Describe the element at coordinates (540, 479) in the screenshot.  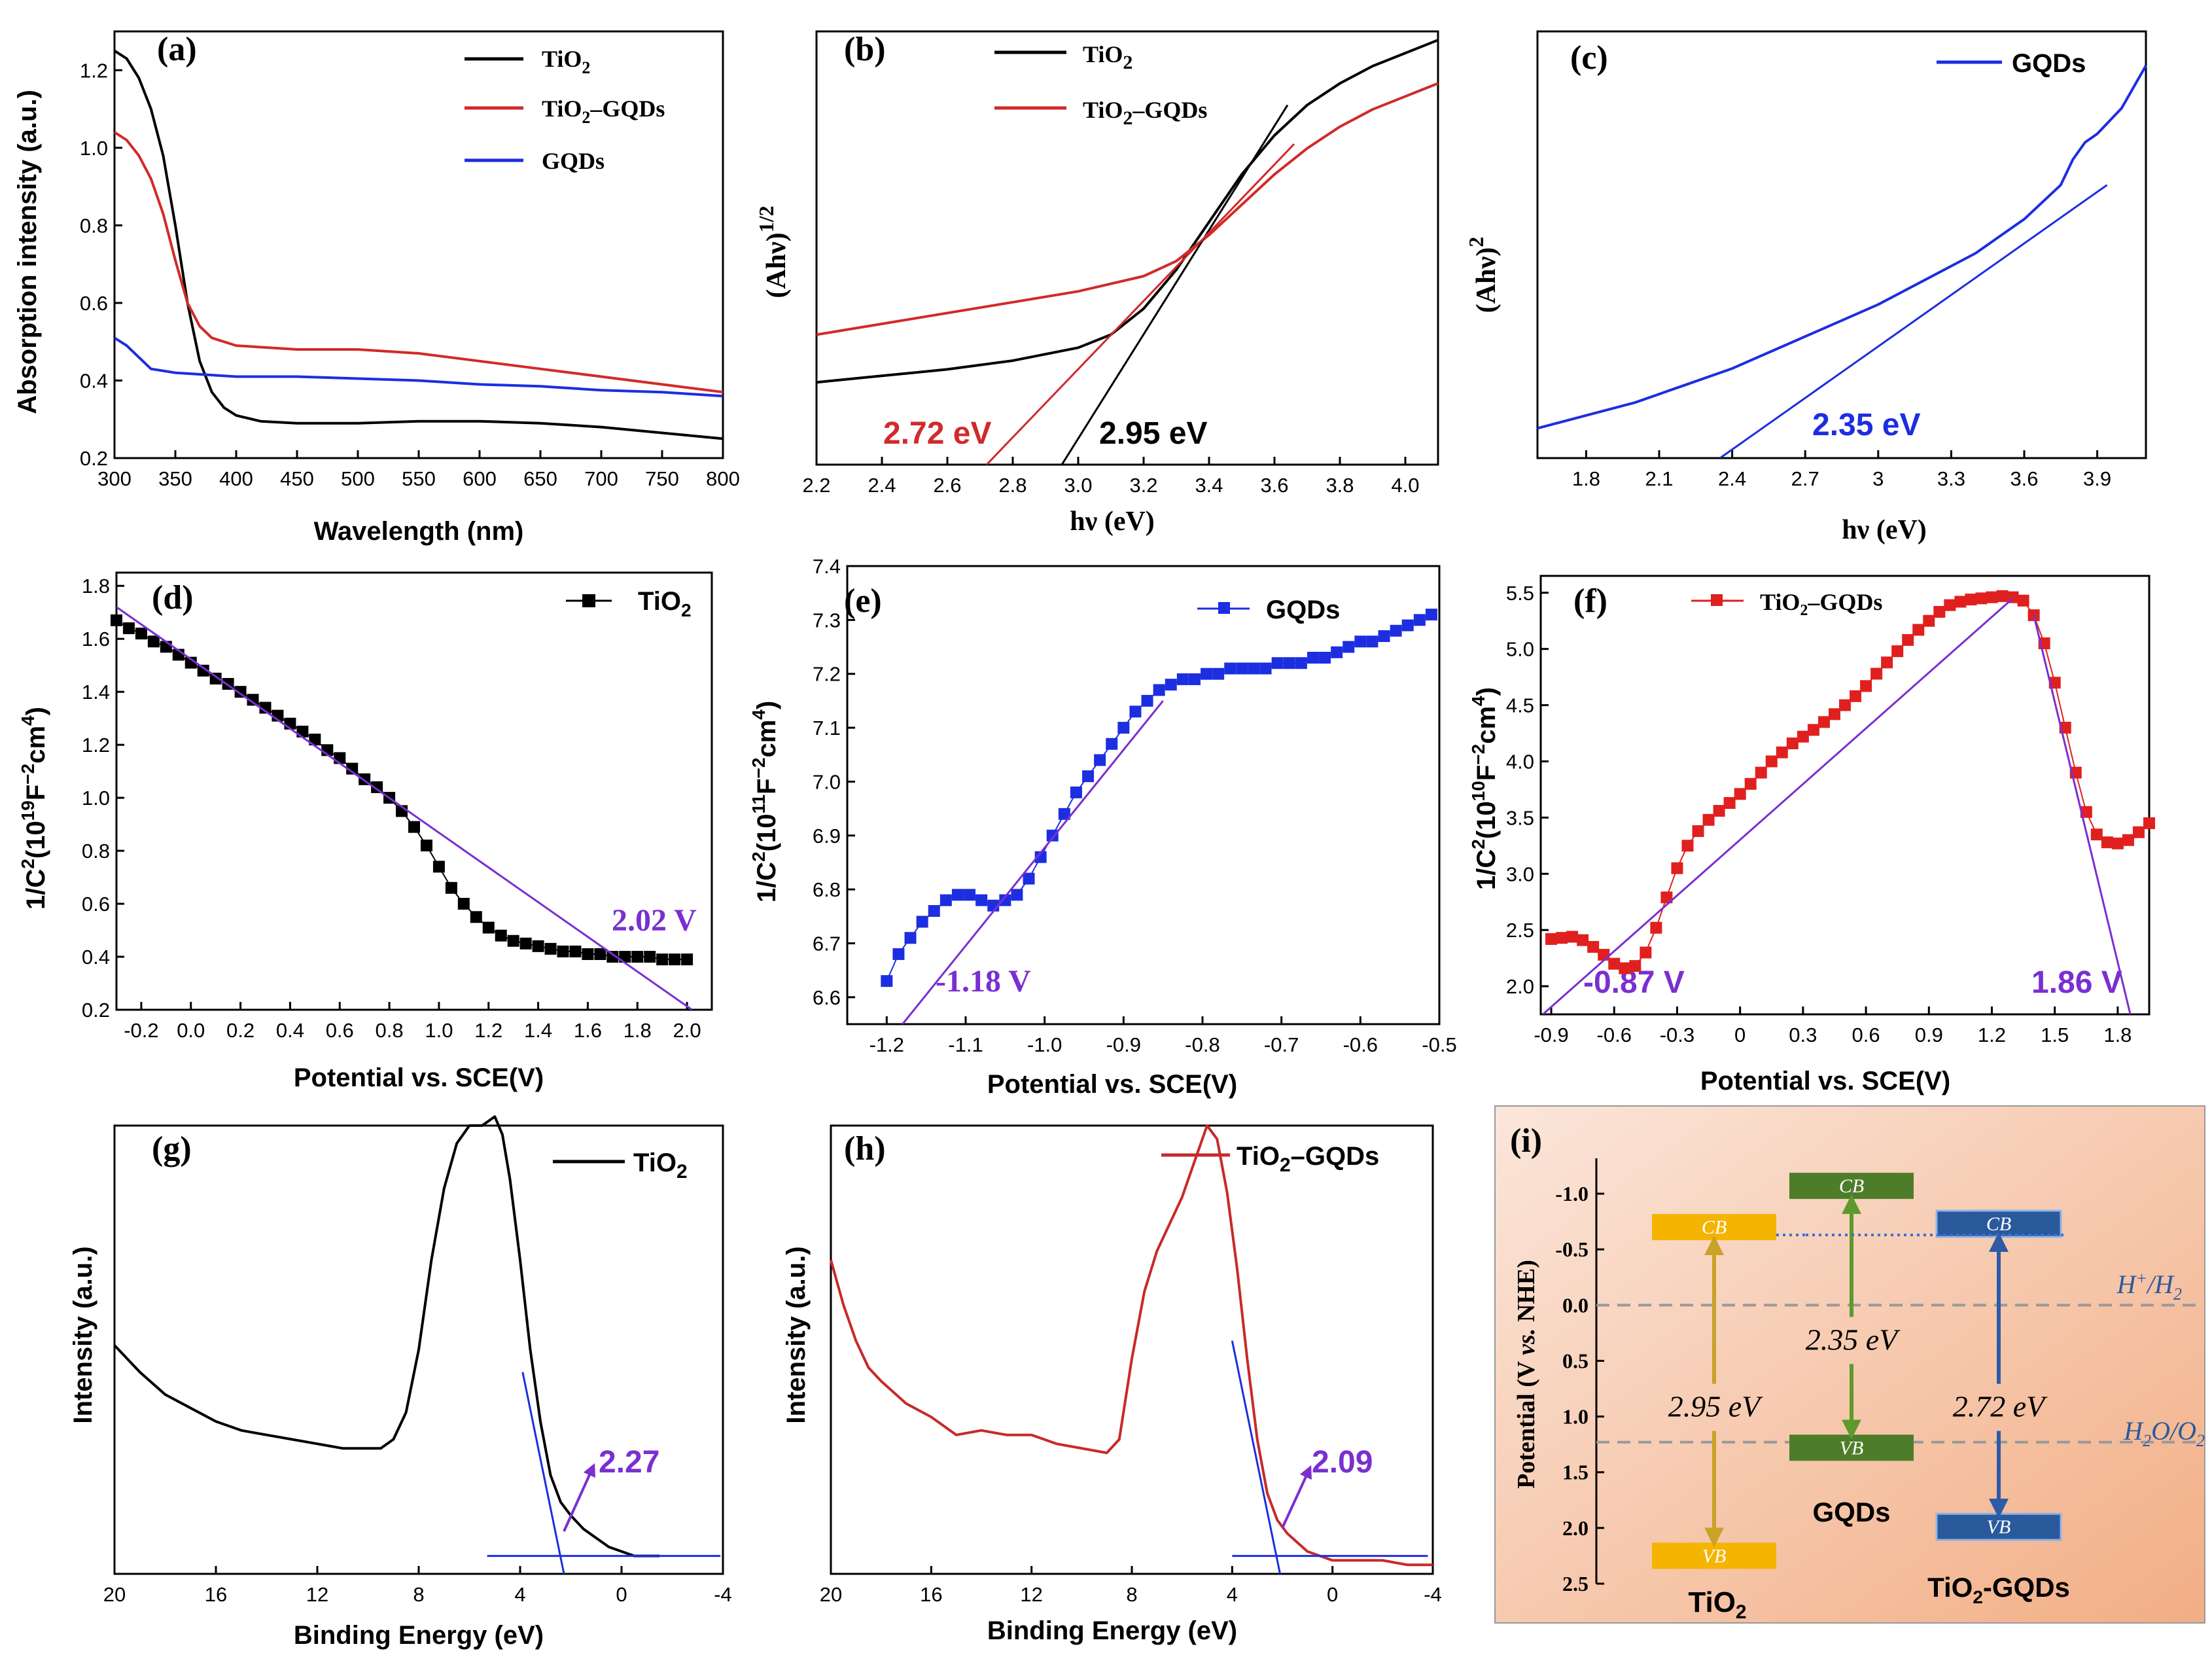
I see `x-tick-label-a: 650` at that location.